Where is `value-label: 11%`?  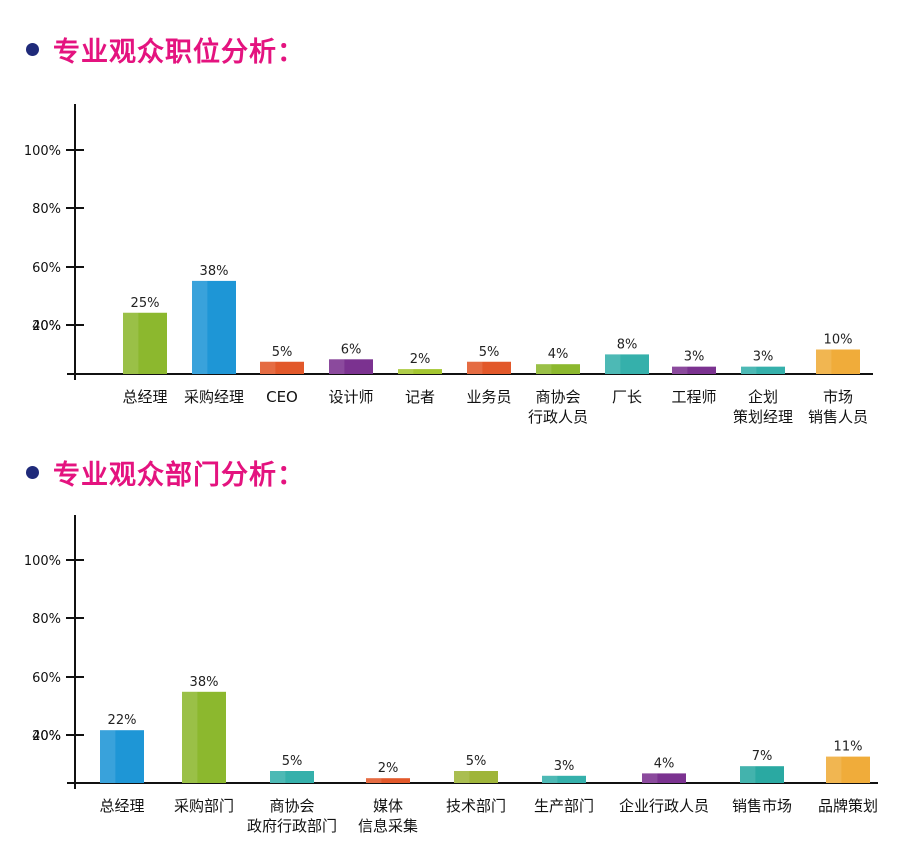 value-label: 11% is located at coordinates (848, 747).